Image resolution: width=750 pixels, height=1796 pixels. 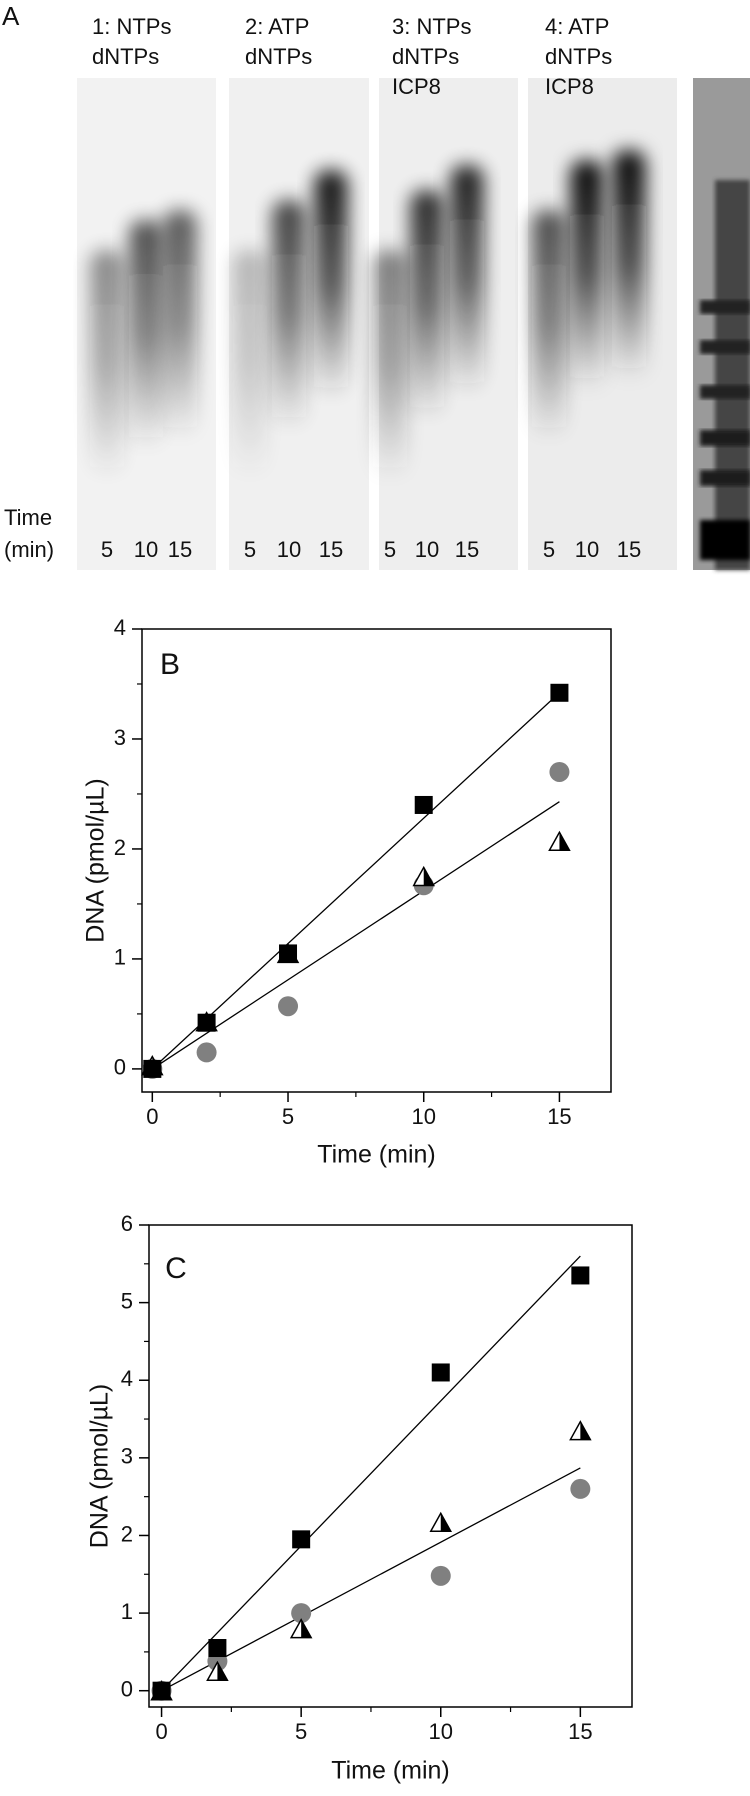 I want to click on y-tick-label: 6, so click(x=127, y=1223).